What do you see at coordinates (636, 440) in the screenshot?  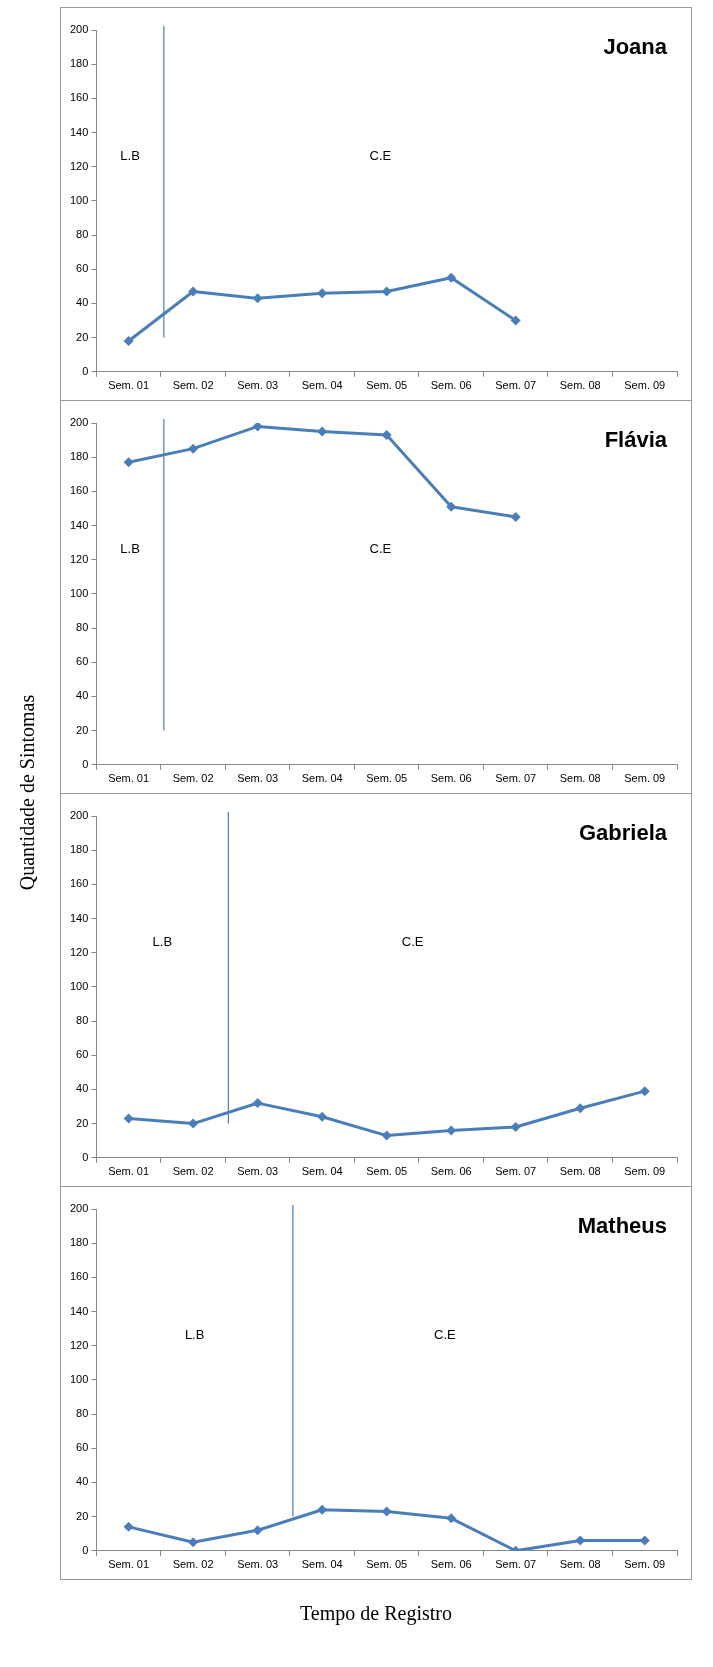 I see `chart-title: Flávia` at bounding box center [636, 440].